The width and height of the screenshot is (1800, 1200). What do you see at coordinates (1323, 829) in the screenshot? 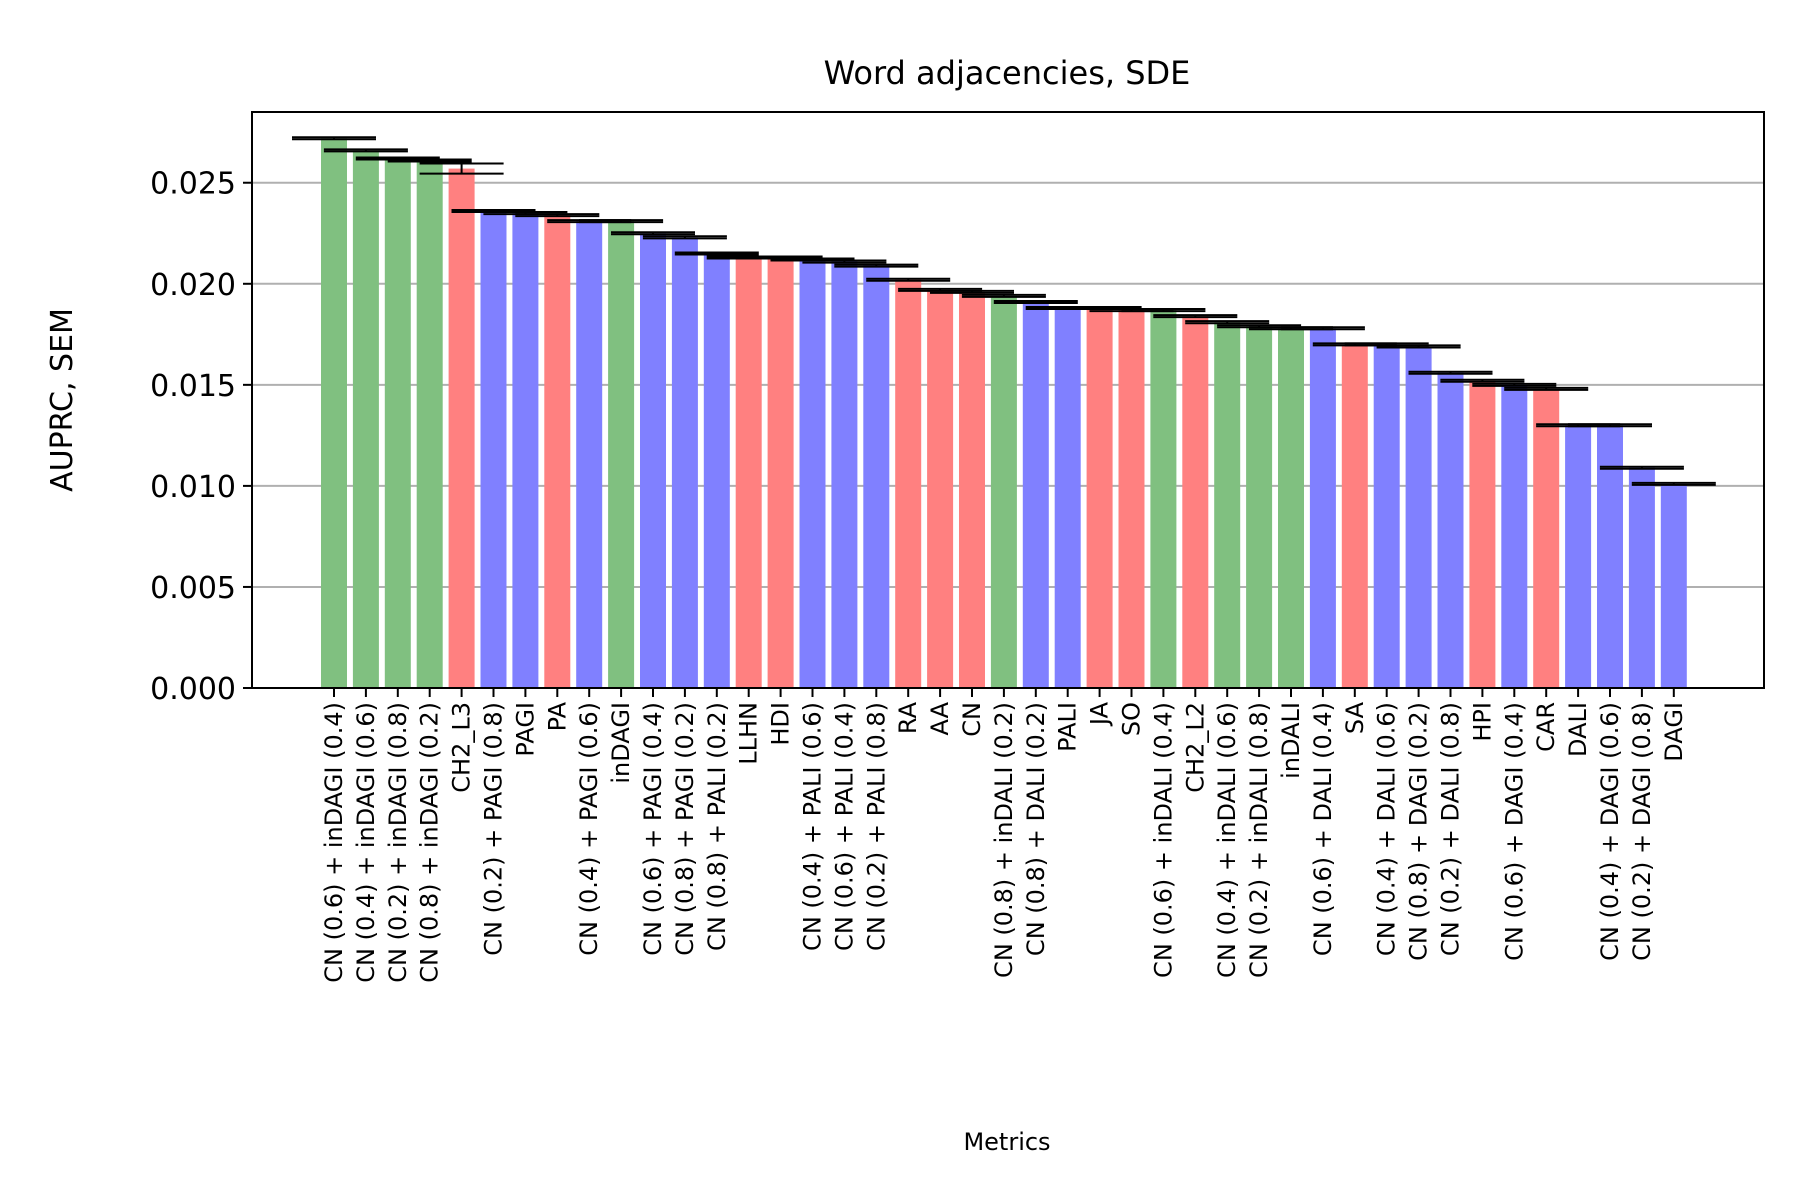
I see `x-tick-label: CN (0.6) + DALI (0.4)` at bounding box center [1323, 829].